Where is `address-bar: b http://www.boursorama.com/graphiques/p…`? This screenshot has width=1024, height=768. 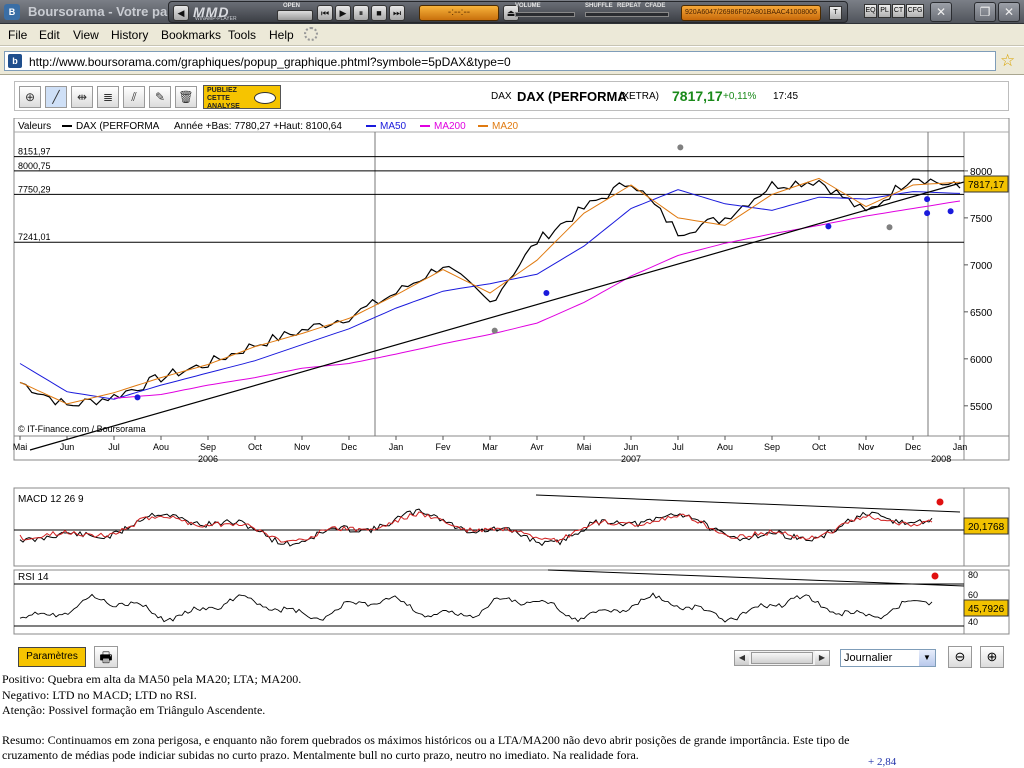 address-bar: b http://www.boursorama.com/graphiques/p… is located at coordinates (512, 61).